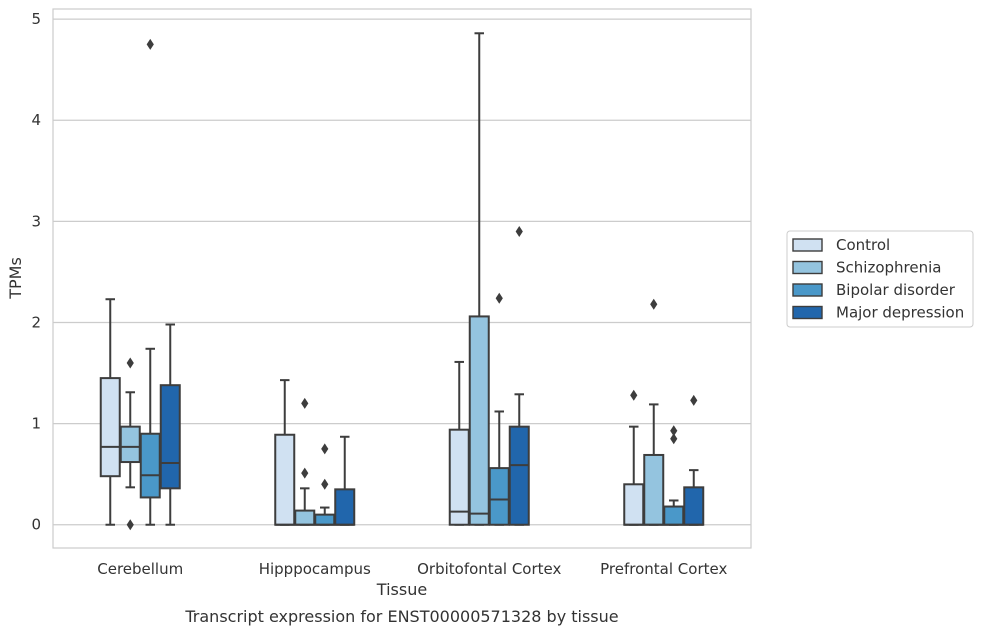  Describe the element at coordinates (663, 569) in the screenshot. I see `x-tick-label: Prefrontal Cortex` at that location.